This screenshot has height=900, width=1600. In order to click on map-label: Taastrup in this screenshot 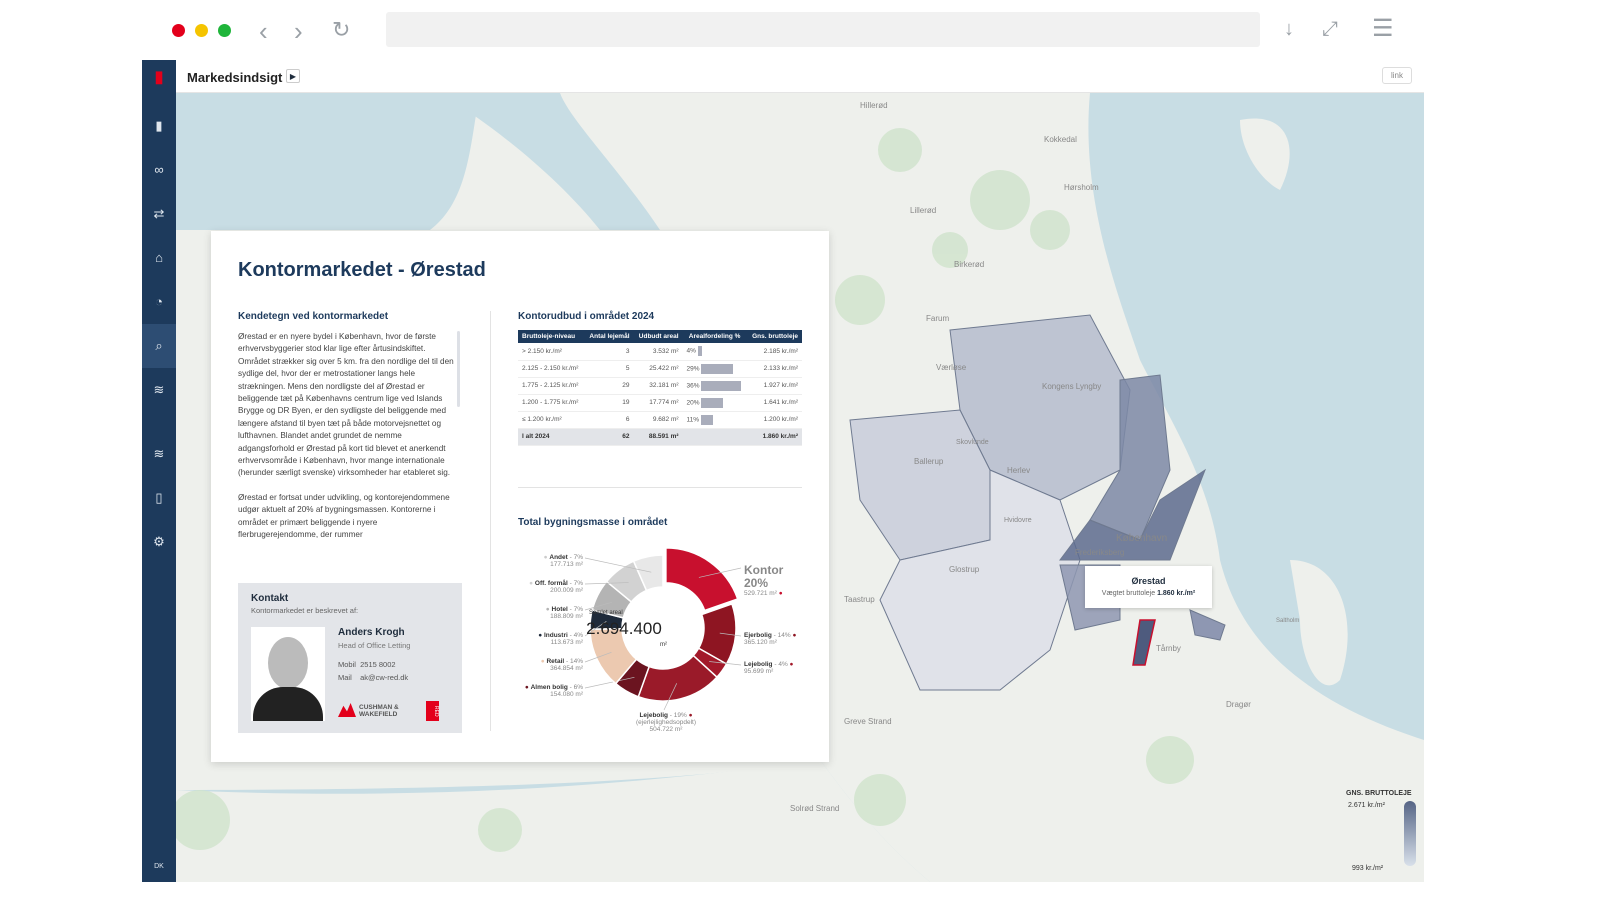, I will do `click(859, 599)`.